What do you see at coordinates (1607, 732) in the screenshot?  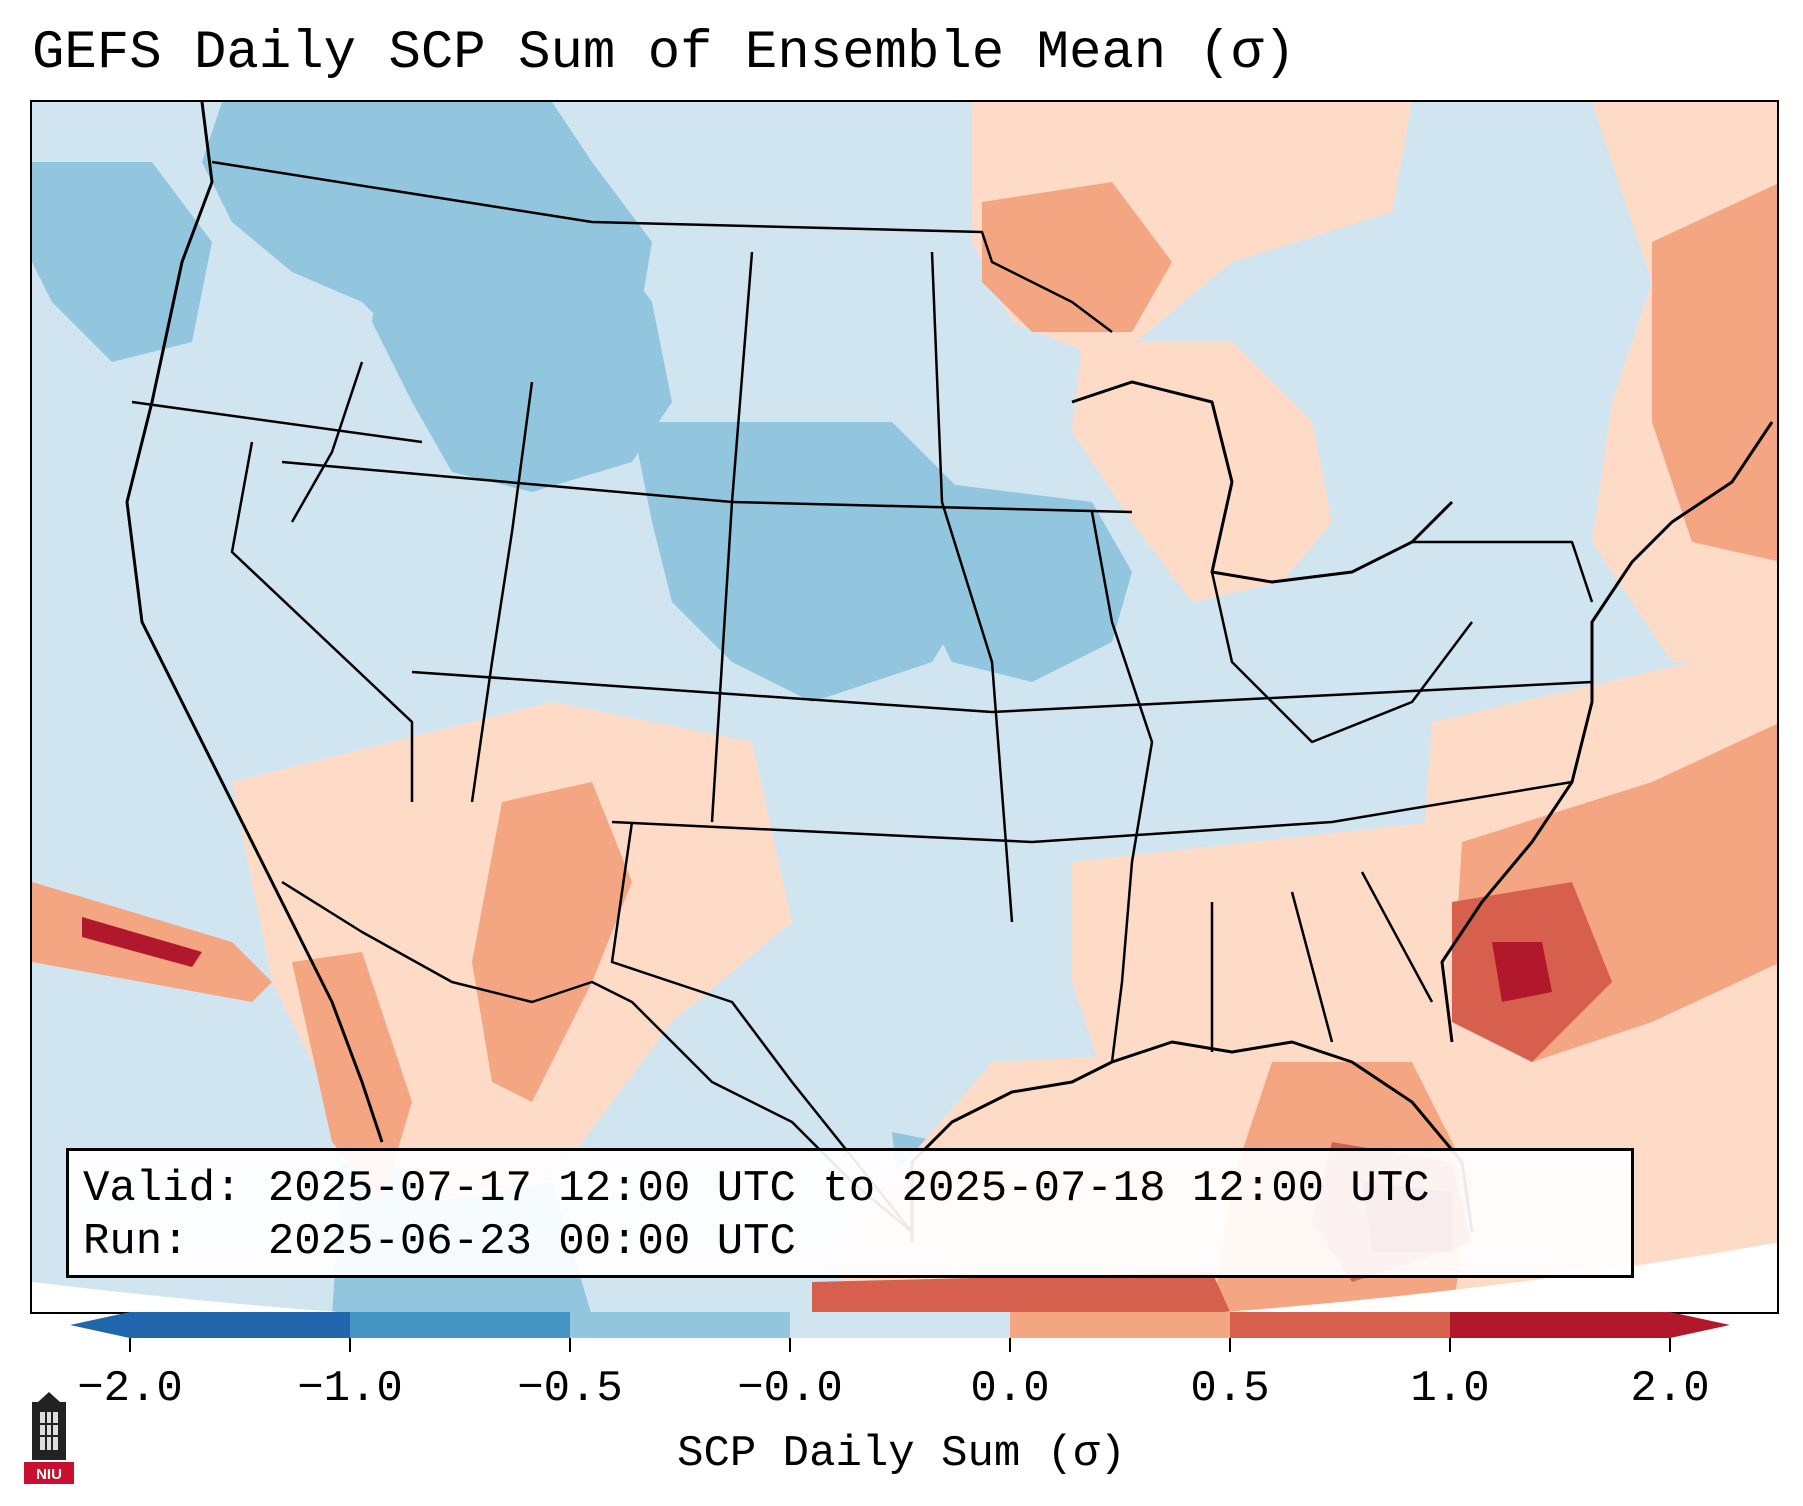 I see `east-coast` at bounding box center [1607, 732].